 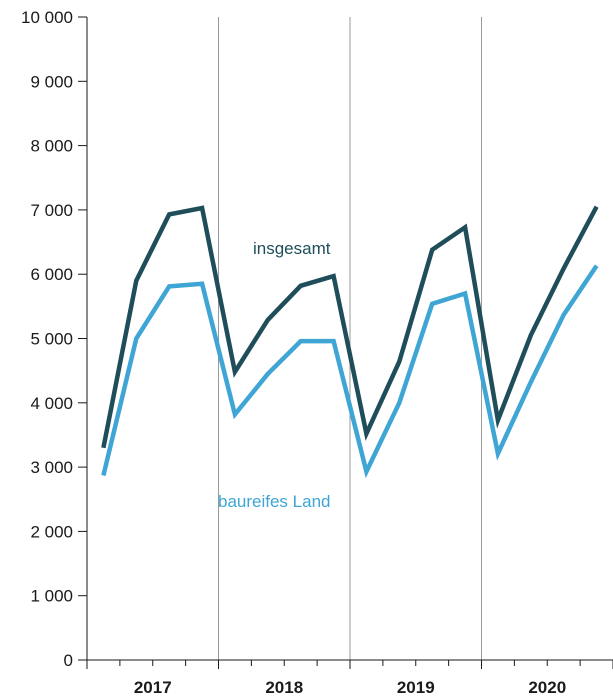 What do you see at coordinates (47, 17) in the screenshot?
I see `y-tick-label: 10 000` at bounding box center [47, 17].